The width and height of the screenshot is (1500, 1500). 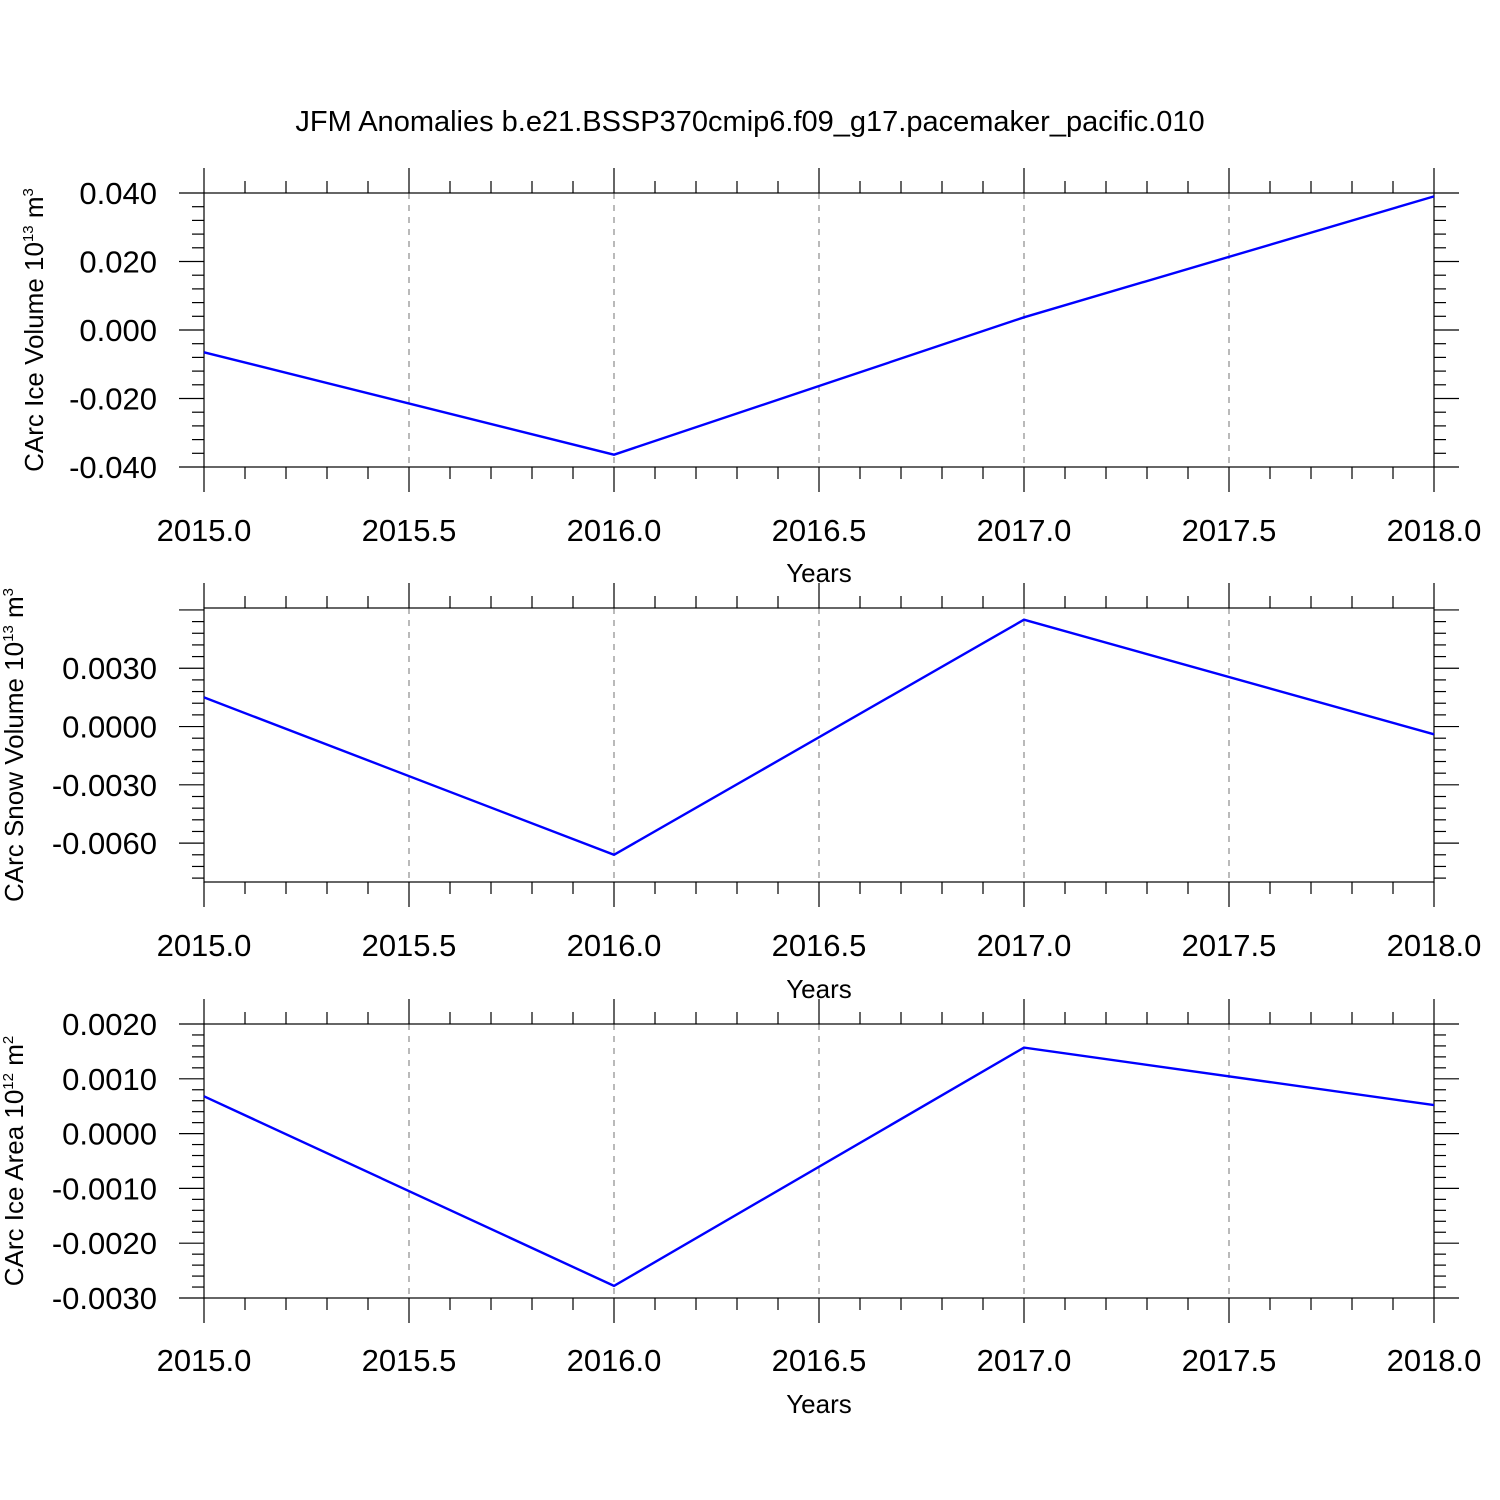 I want to click on y-tick-label: 0.020, so click(x=118, y=262).